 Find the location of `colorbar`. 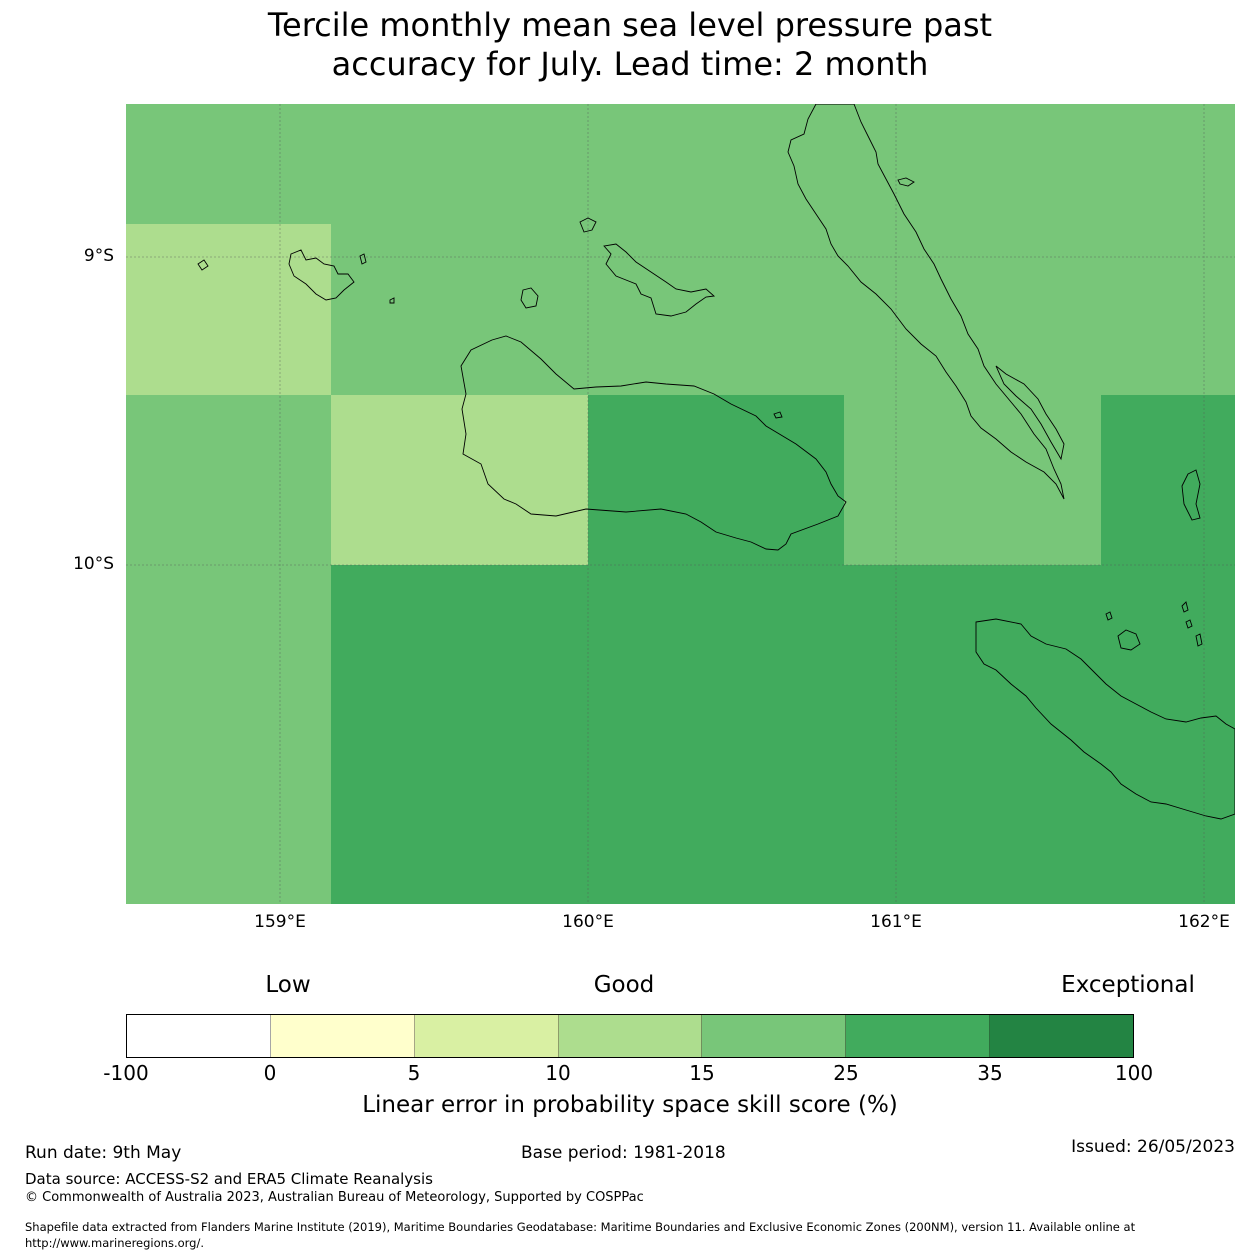

colorbar is located at coordinates (630, 1036).